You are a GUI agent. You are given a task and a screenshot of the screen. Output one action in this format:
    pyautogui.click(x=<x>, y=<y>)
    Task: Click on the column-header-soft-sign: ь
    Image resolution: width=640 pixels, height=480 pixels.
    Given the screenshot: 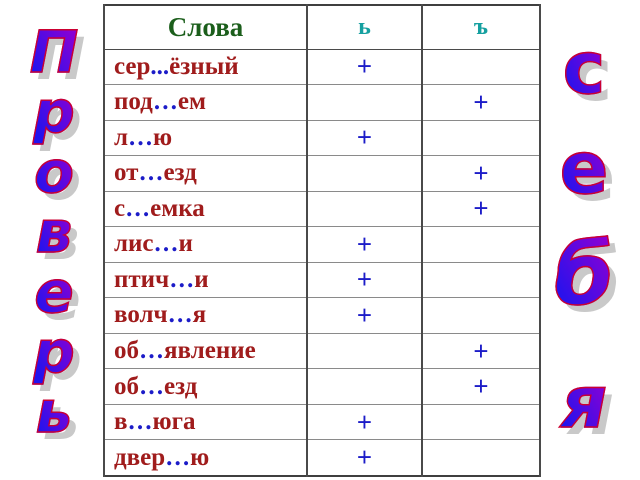 What is the action you would take?
    pyautogui.click(x=364, y=27)
    